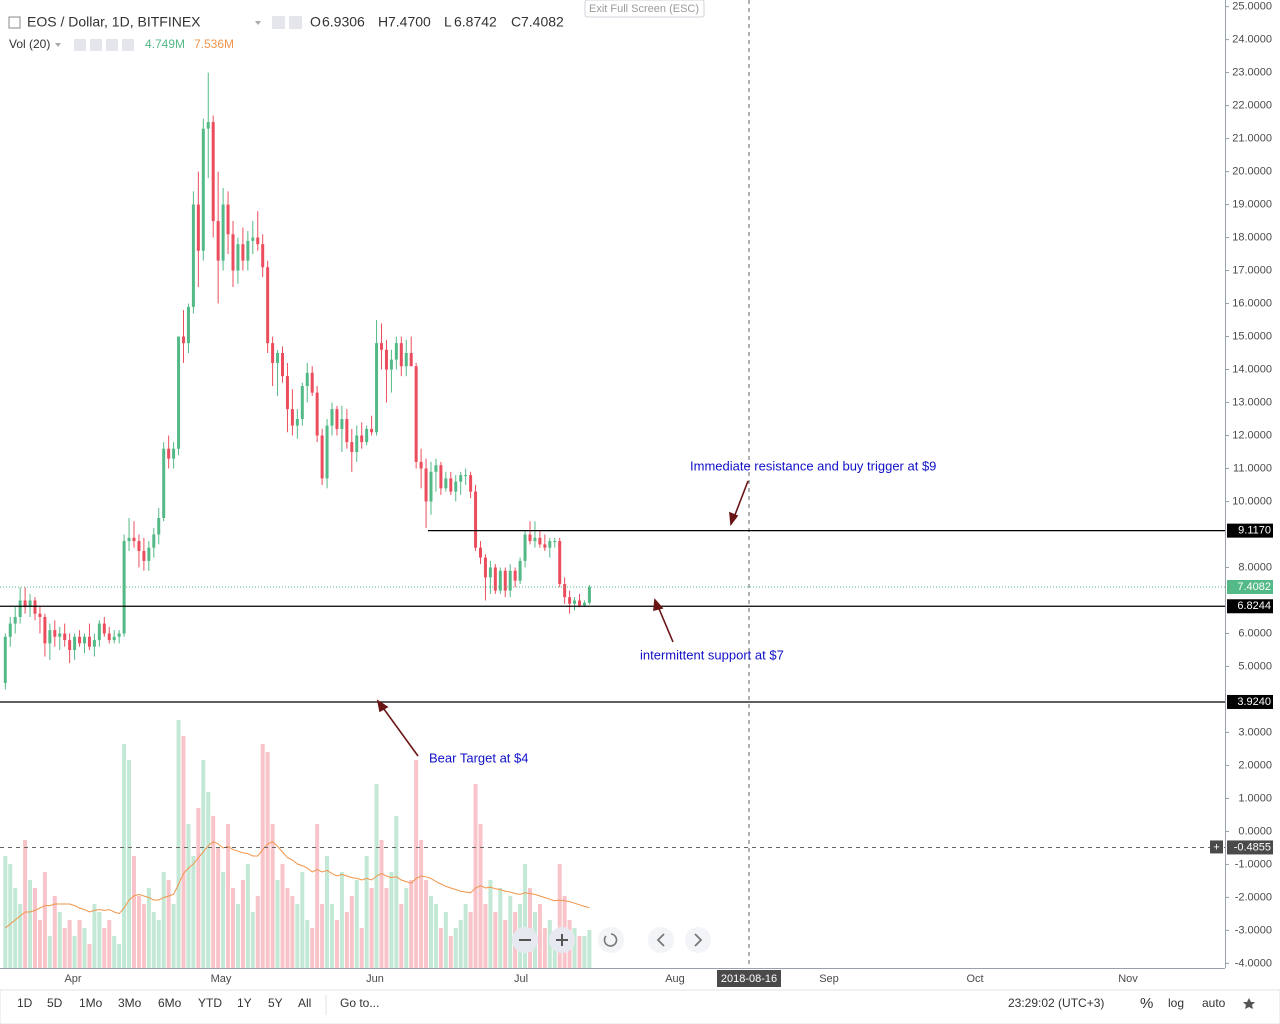  I want to click on range-button: All, so click(304, 1003).